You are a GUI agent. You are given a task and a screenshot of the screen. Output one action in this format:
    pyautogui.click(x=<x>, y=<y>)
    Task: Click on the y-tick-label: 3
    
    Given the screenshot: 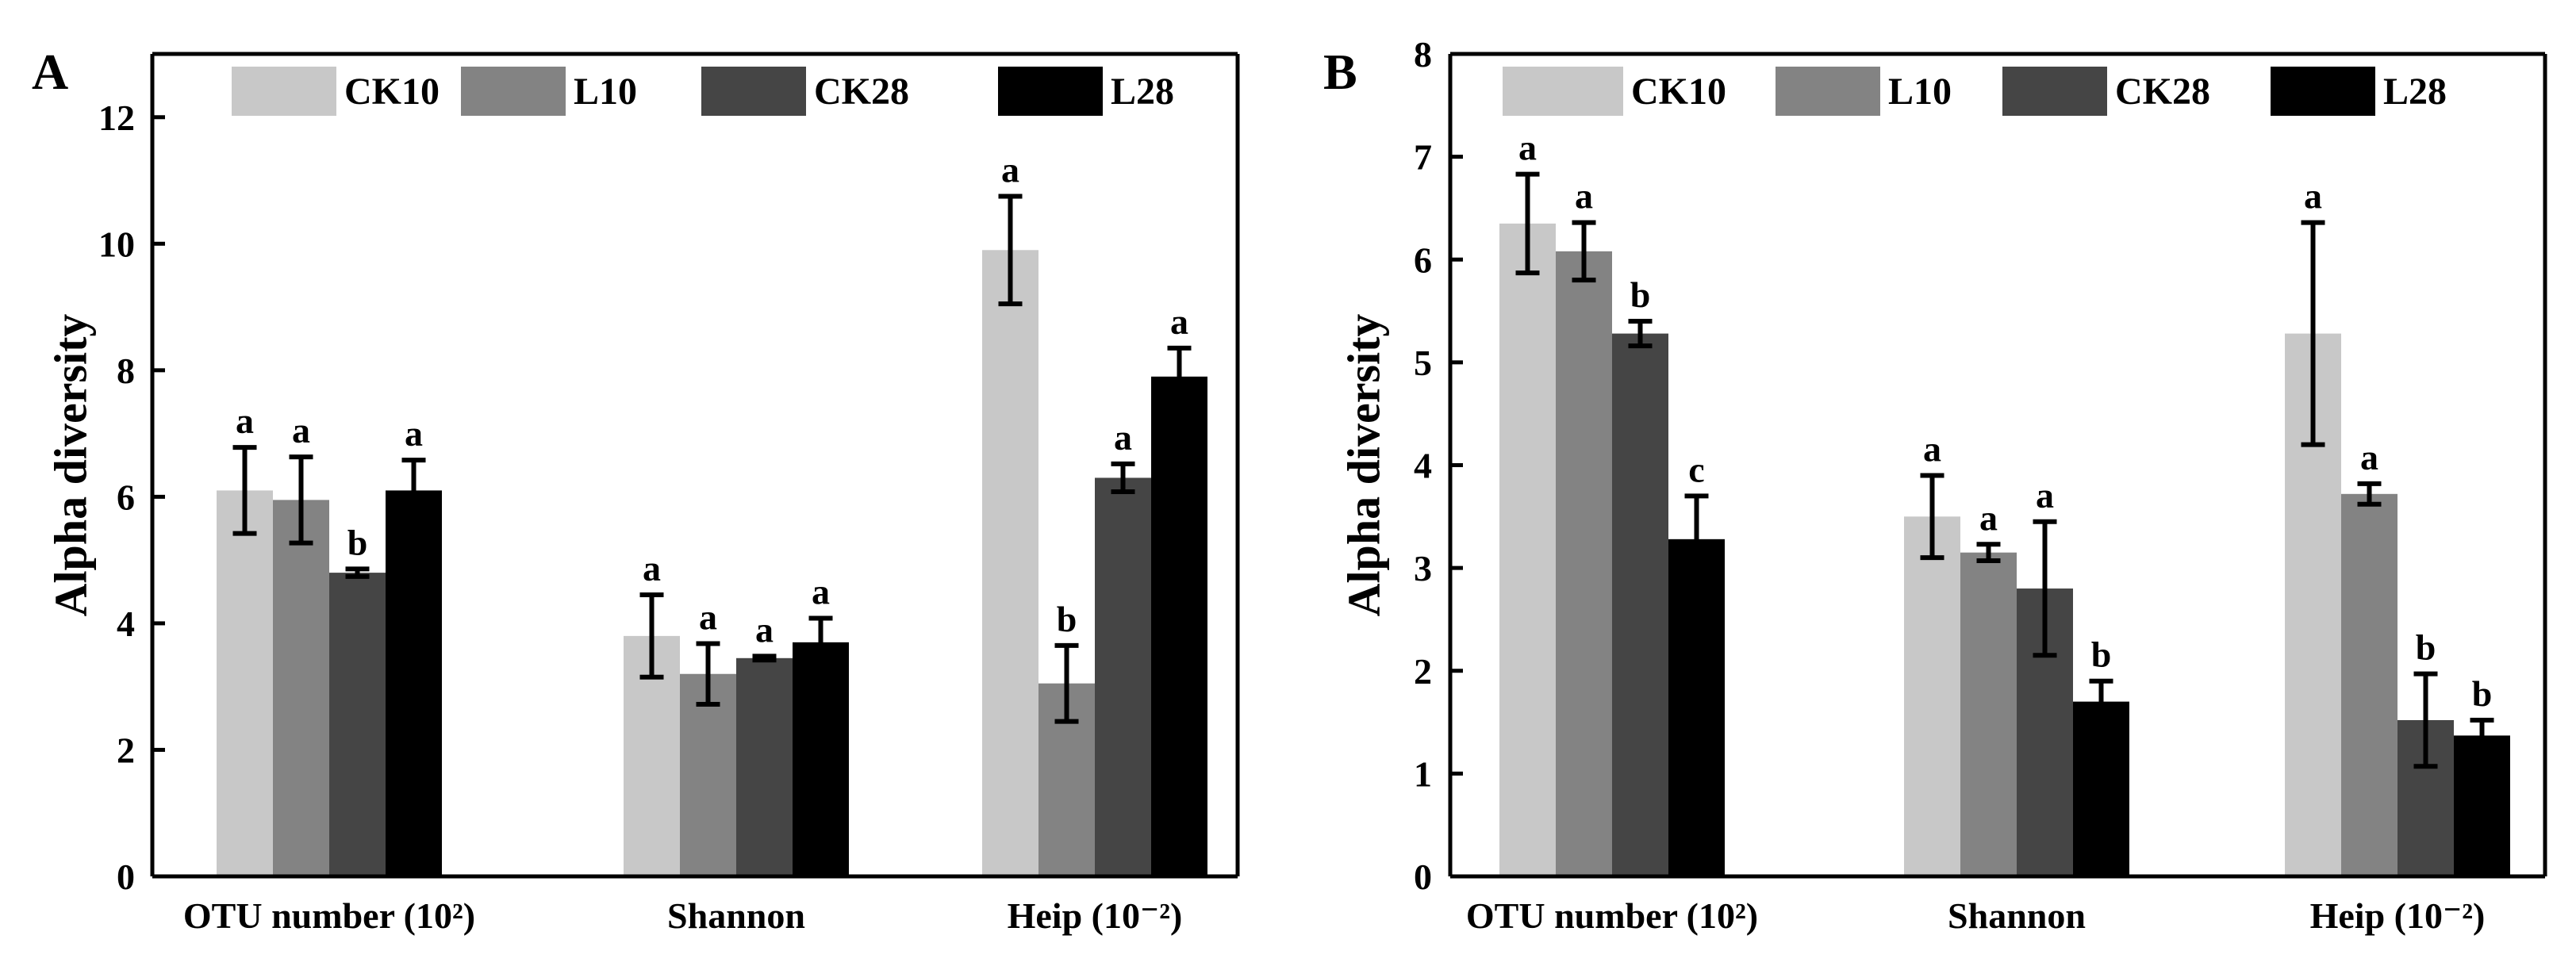 What is the action you would take?
    pyautogui.click(x=1423, y=568)
    